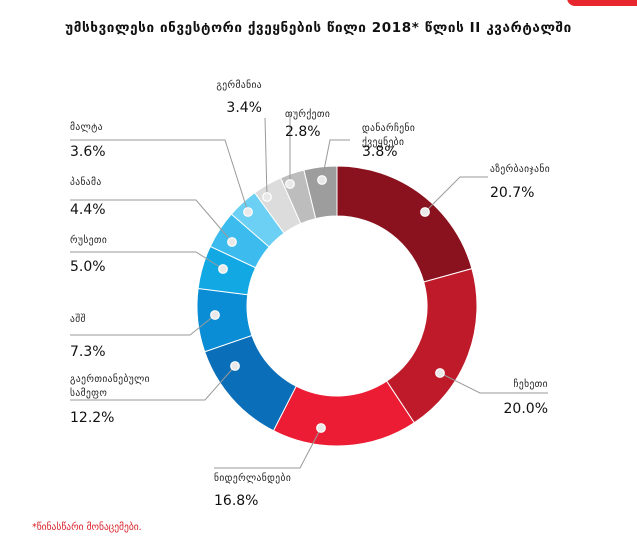  I want to click on slice-7-marker-dot, so click(232, 242).